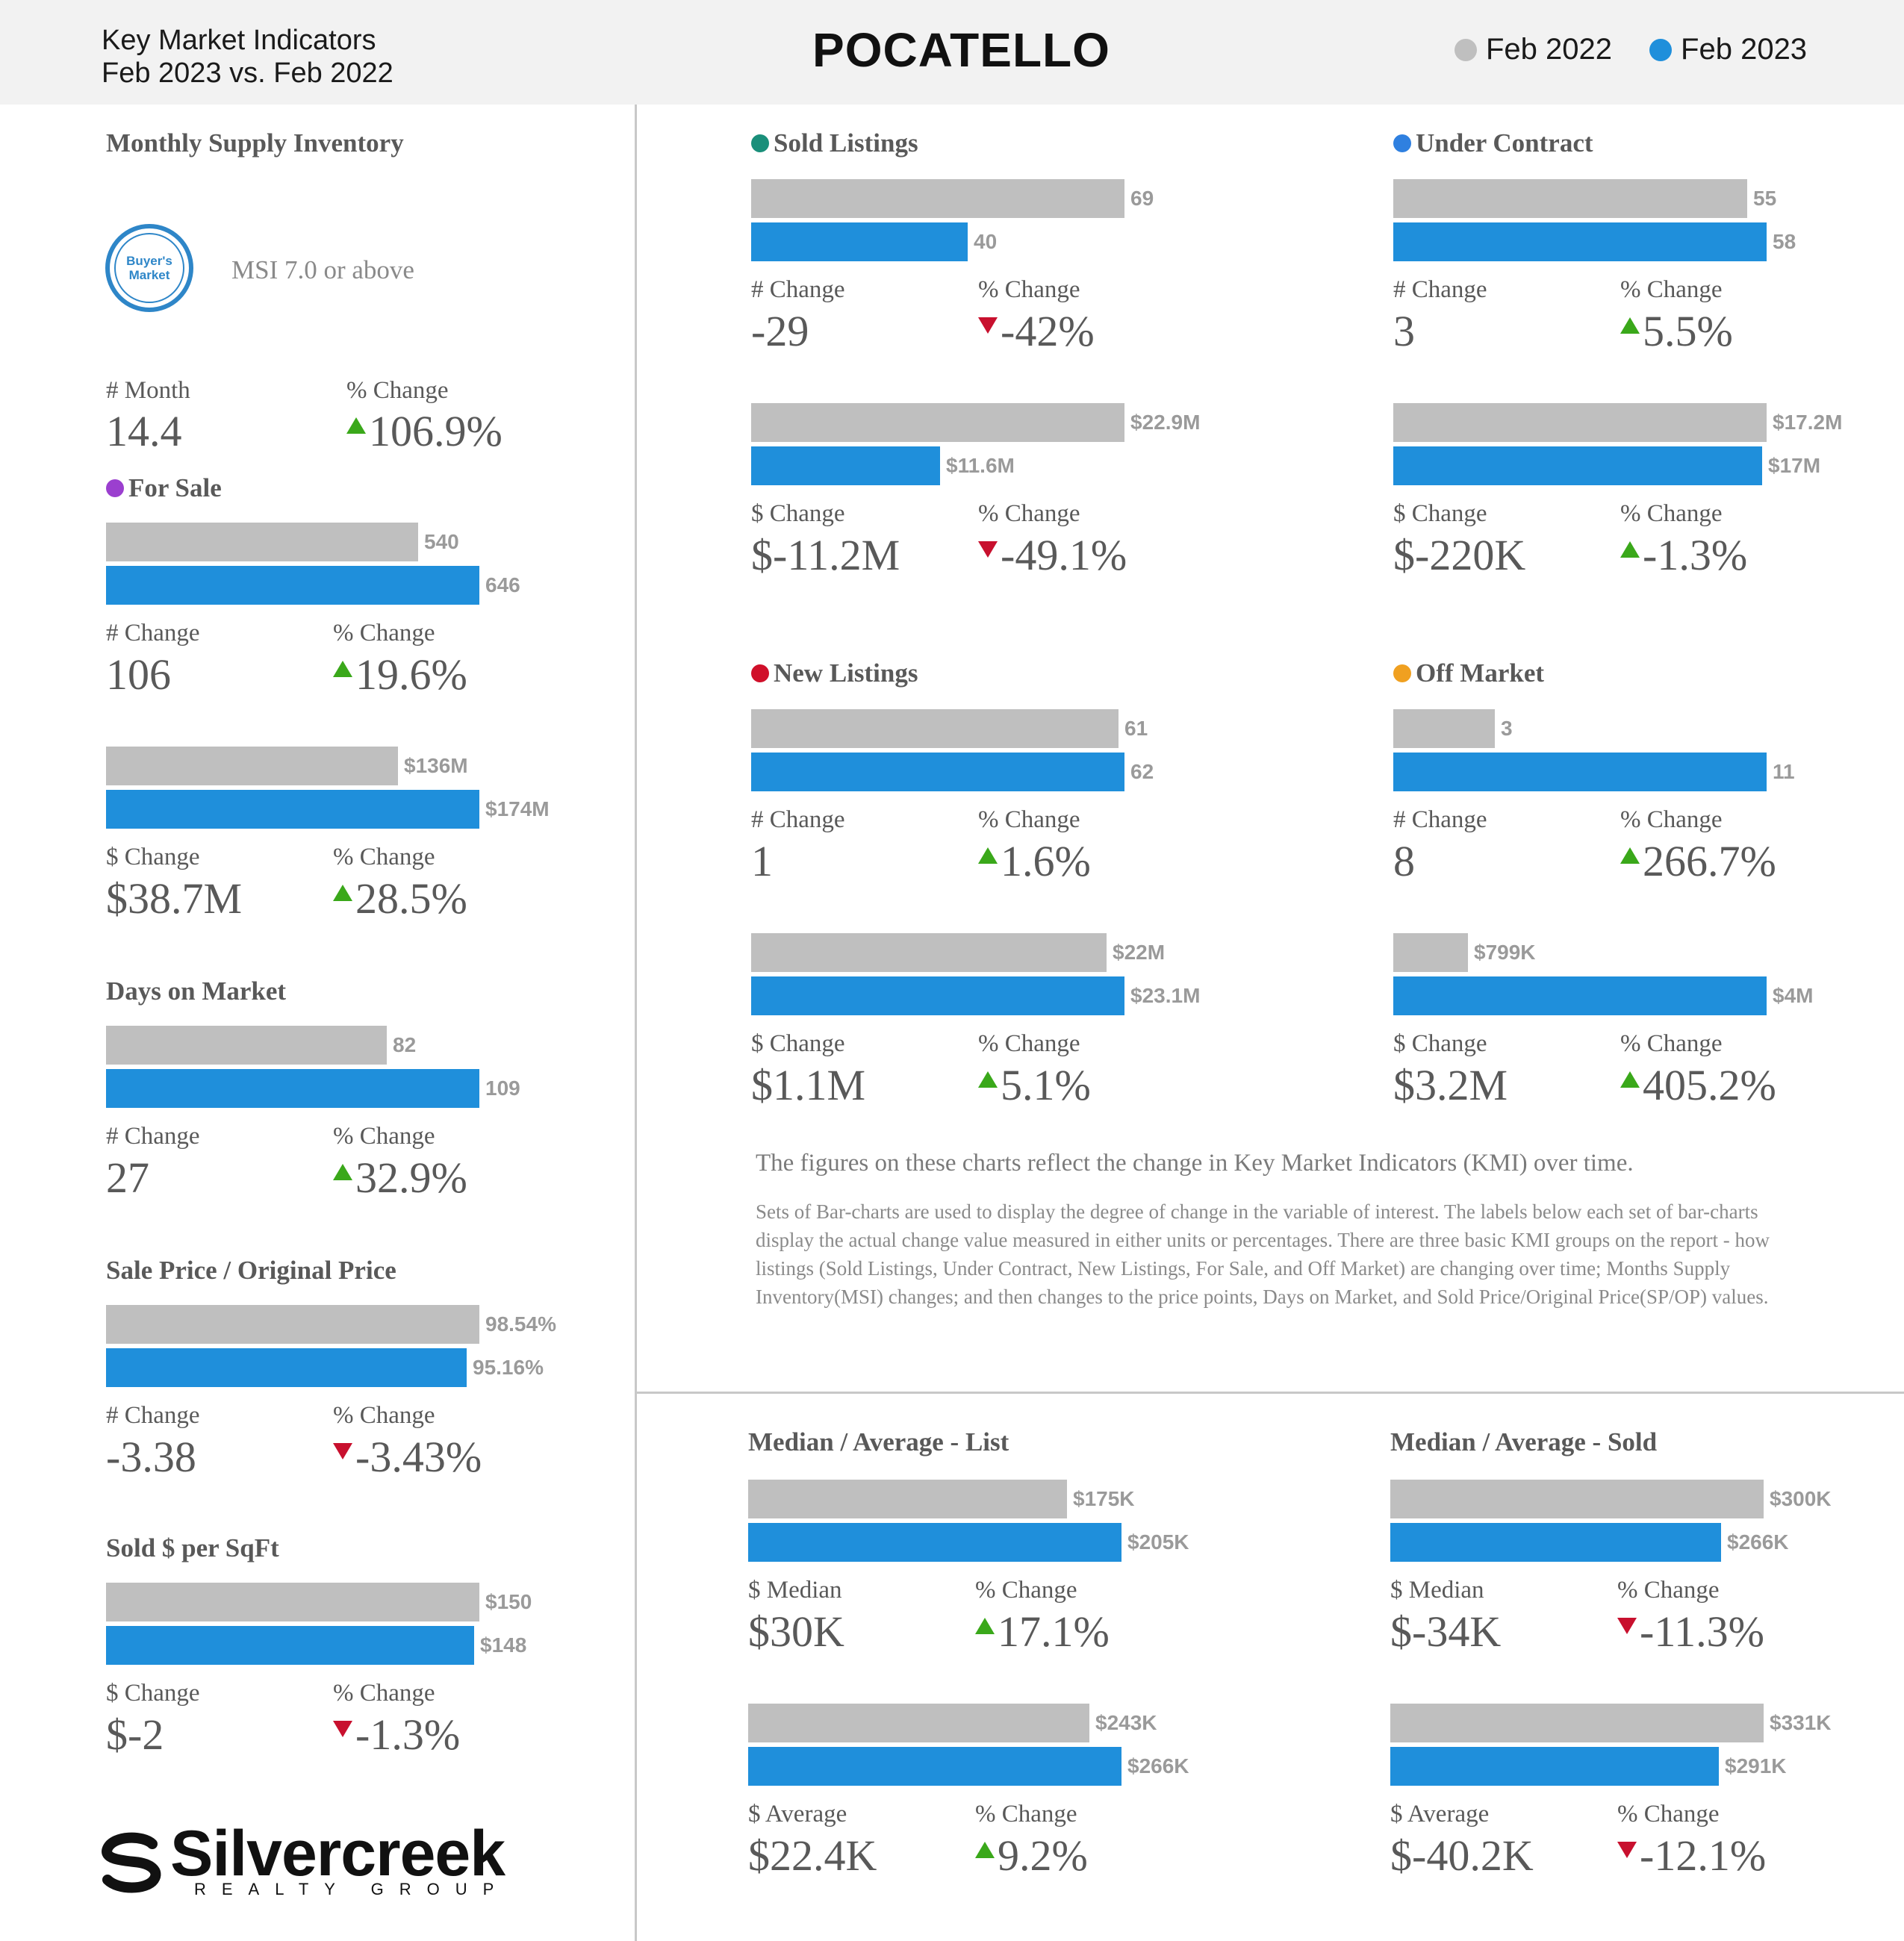  Describe the element at coordinates (846, 673) in the screenshot. I see `new_count-title-text: New Listings` at that location.